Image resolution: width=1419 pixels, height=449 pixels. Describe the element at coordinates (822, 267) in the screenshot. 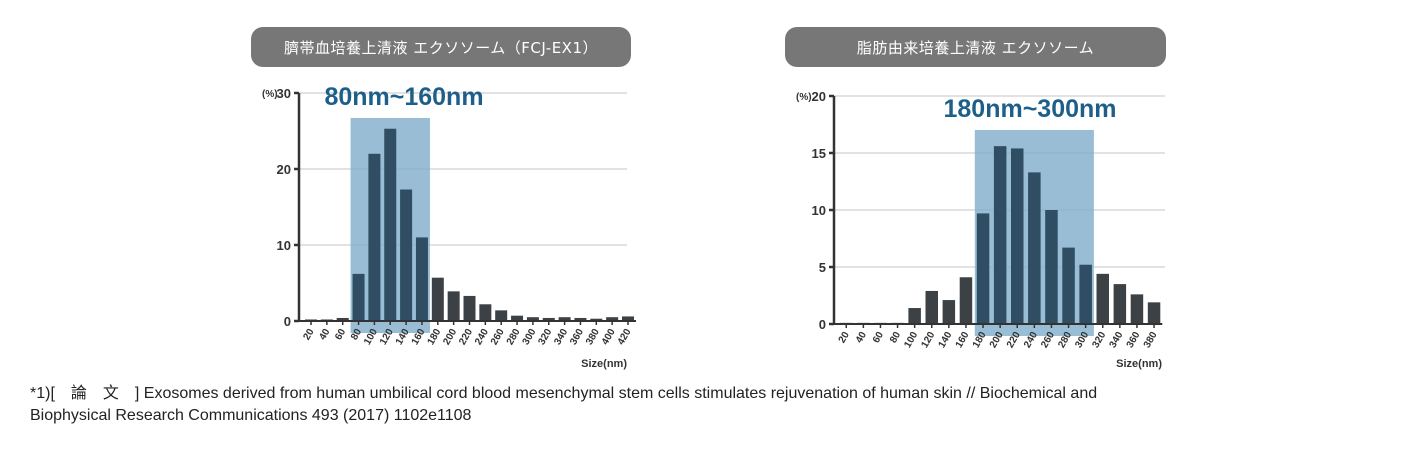

I see `y-tick-label: 5` at that location.